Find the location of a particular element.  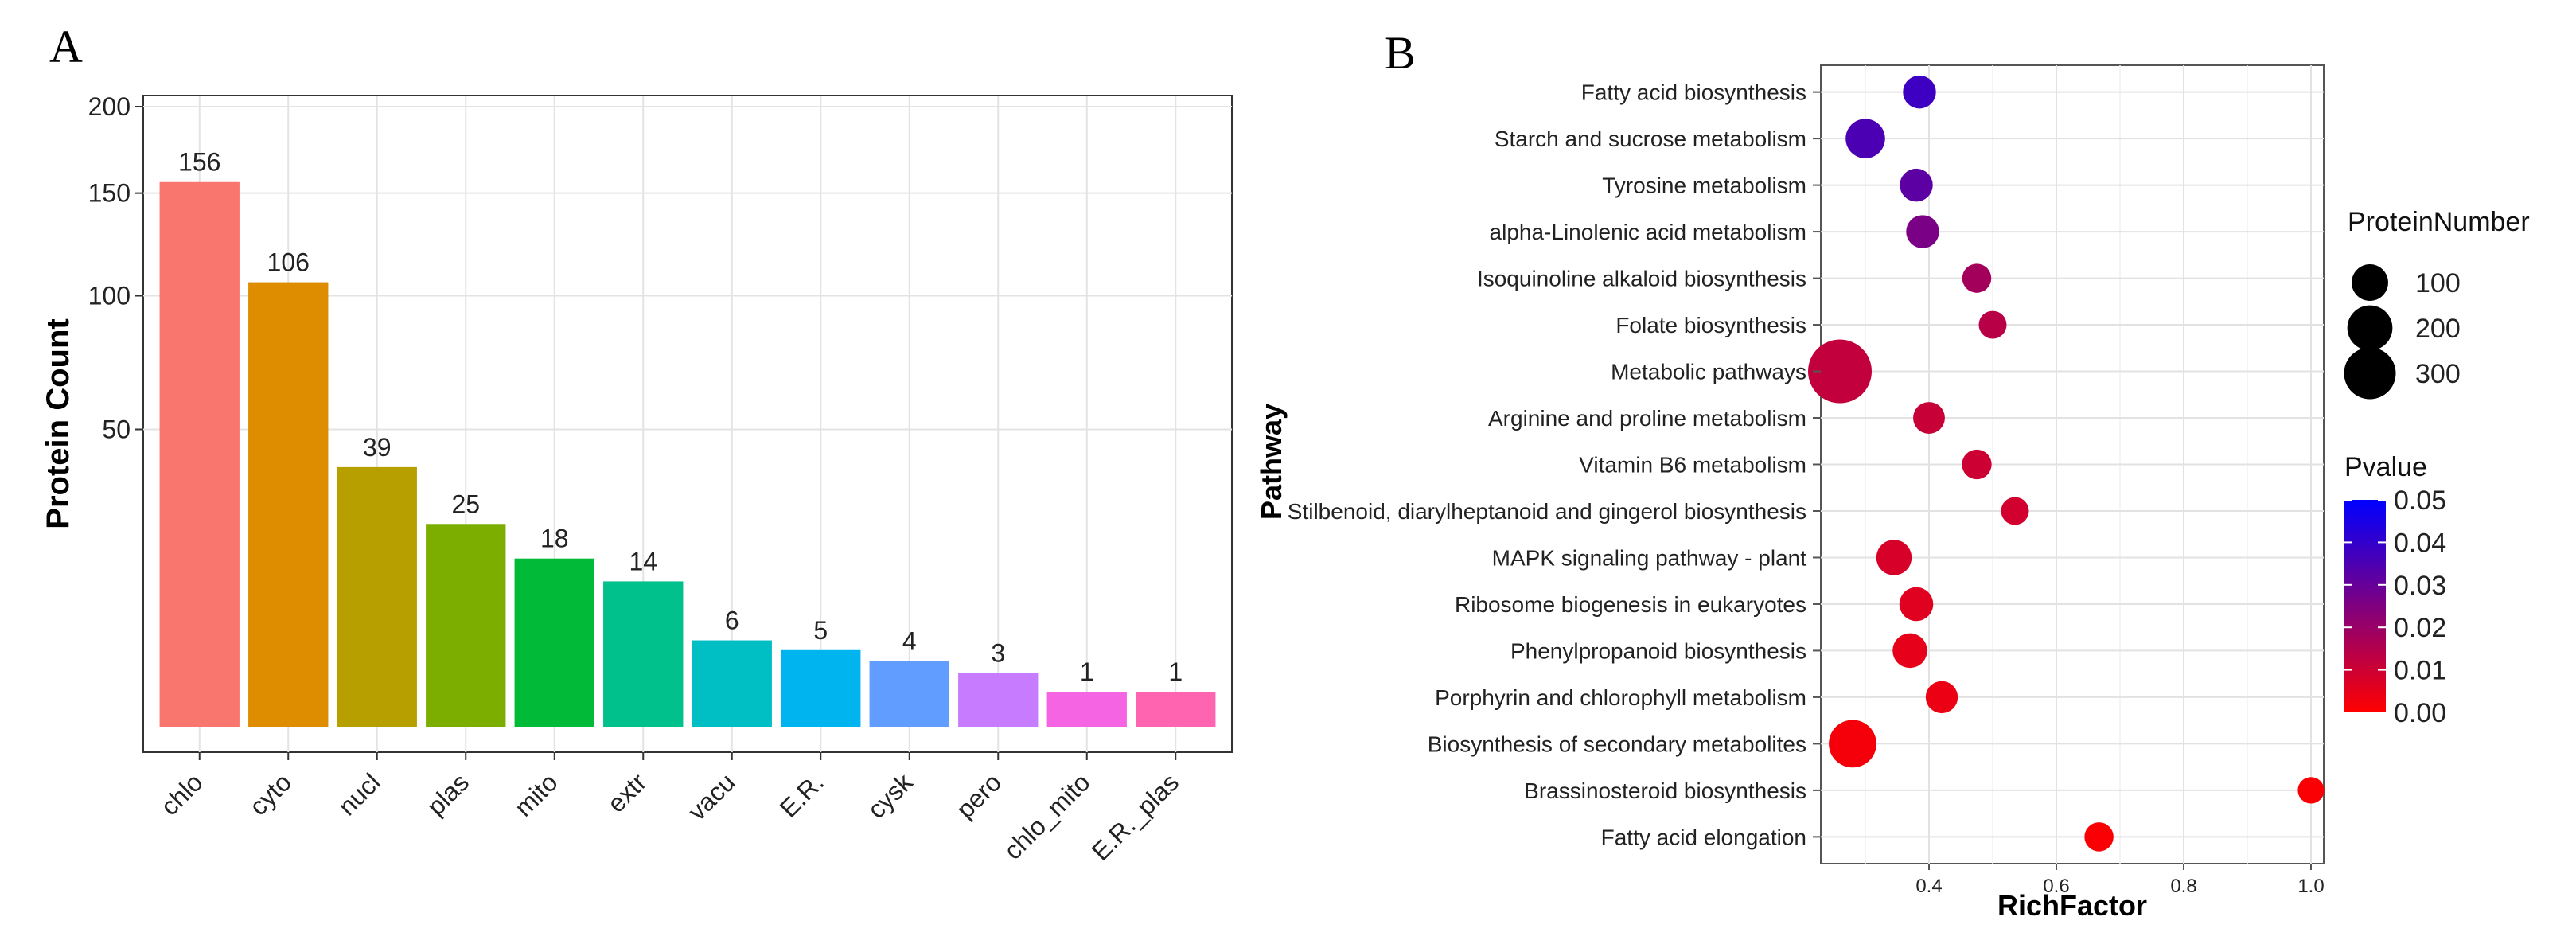

panel-label-b: B is located at coordinates (1400, 53).